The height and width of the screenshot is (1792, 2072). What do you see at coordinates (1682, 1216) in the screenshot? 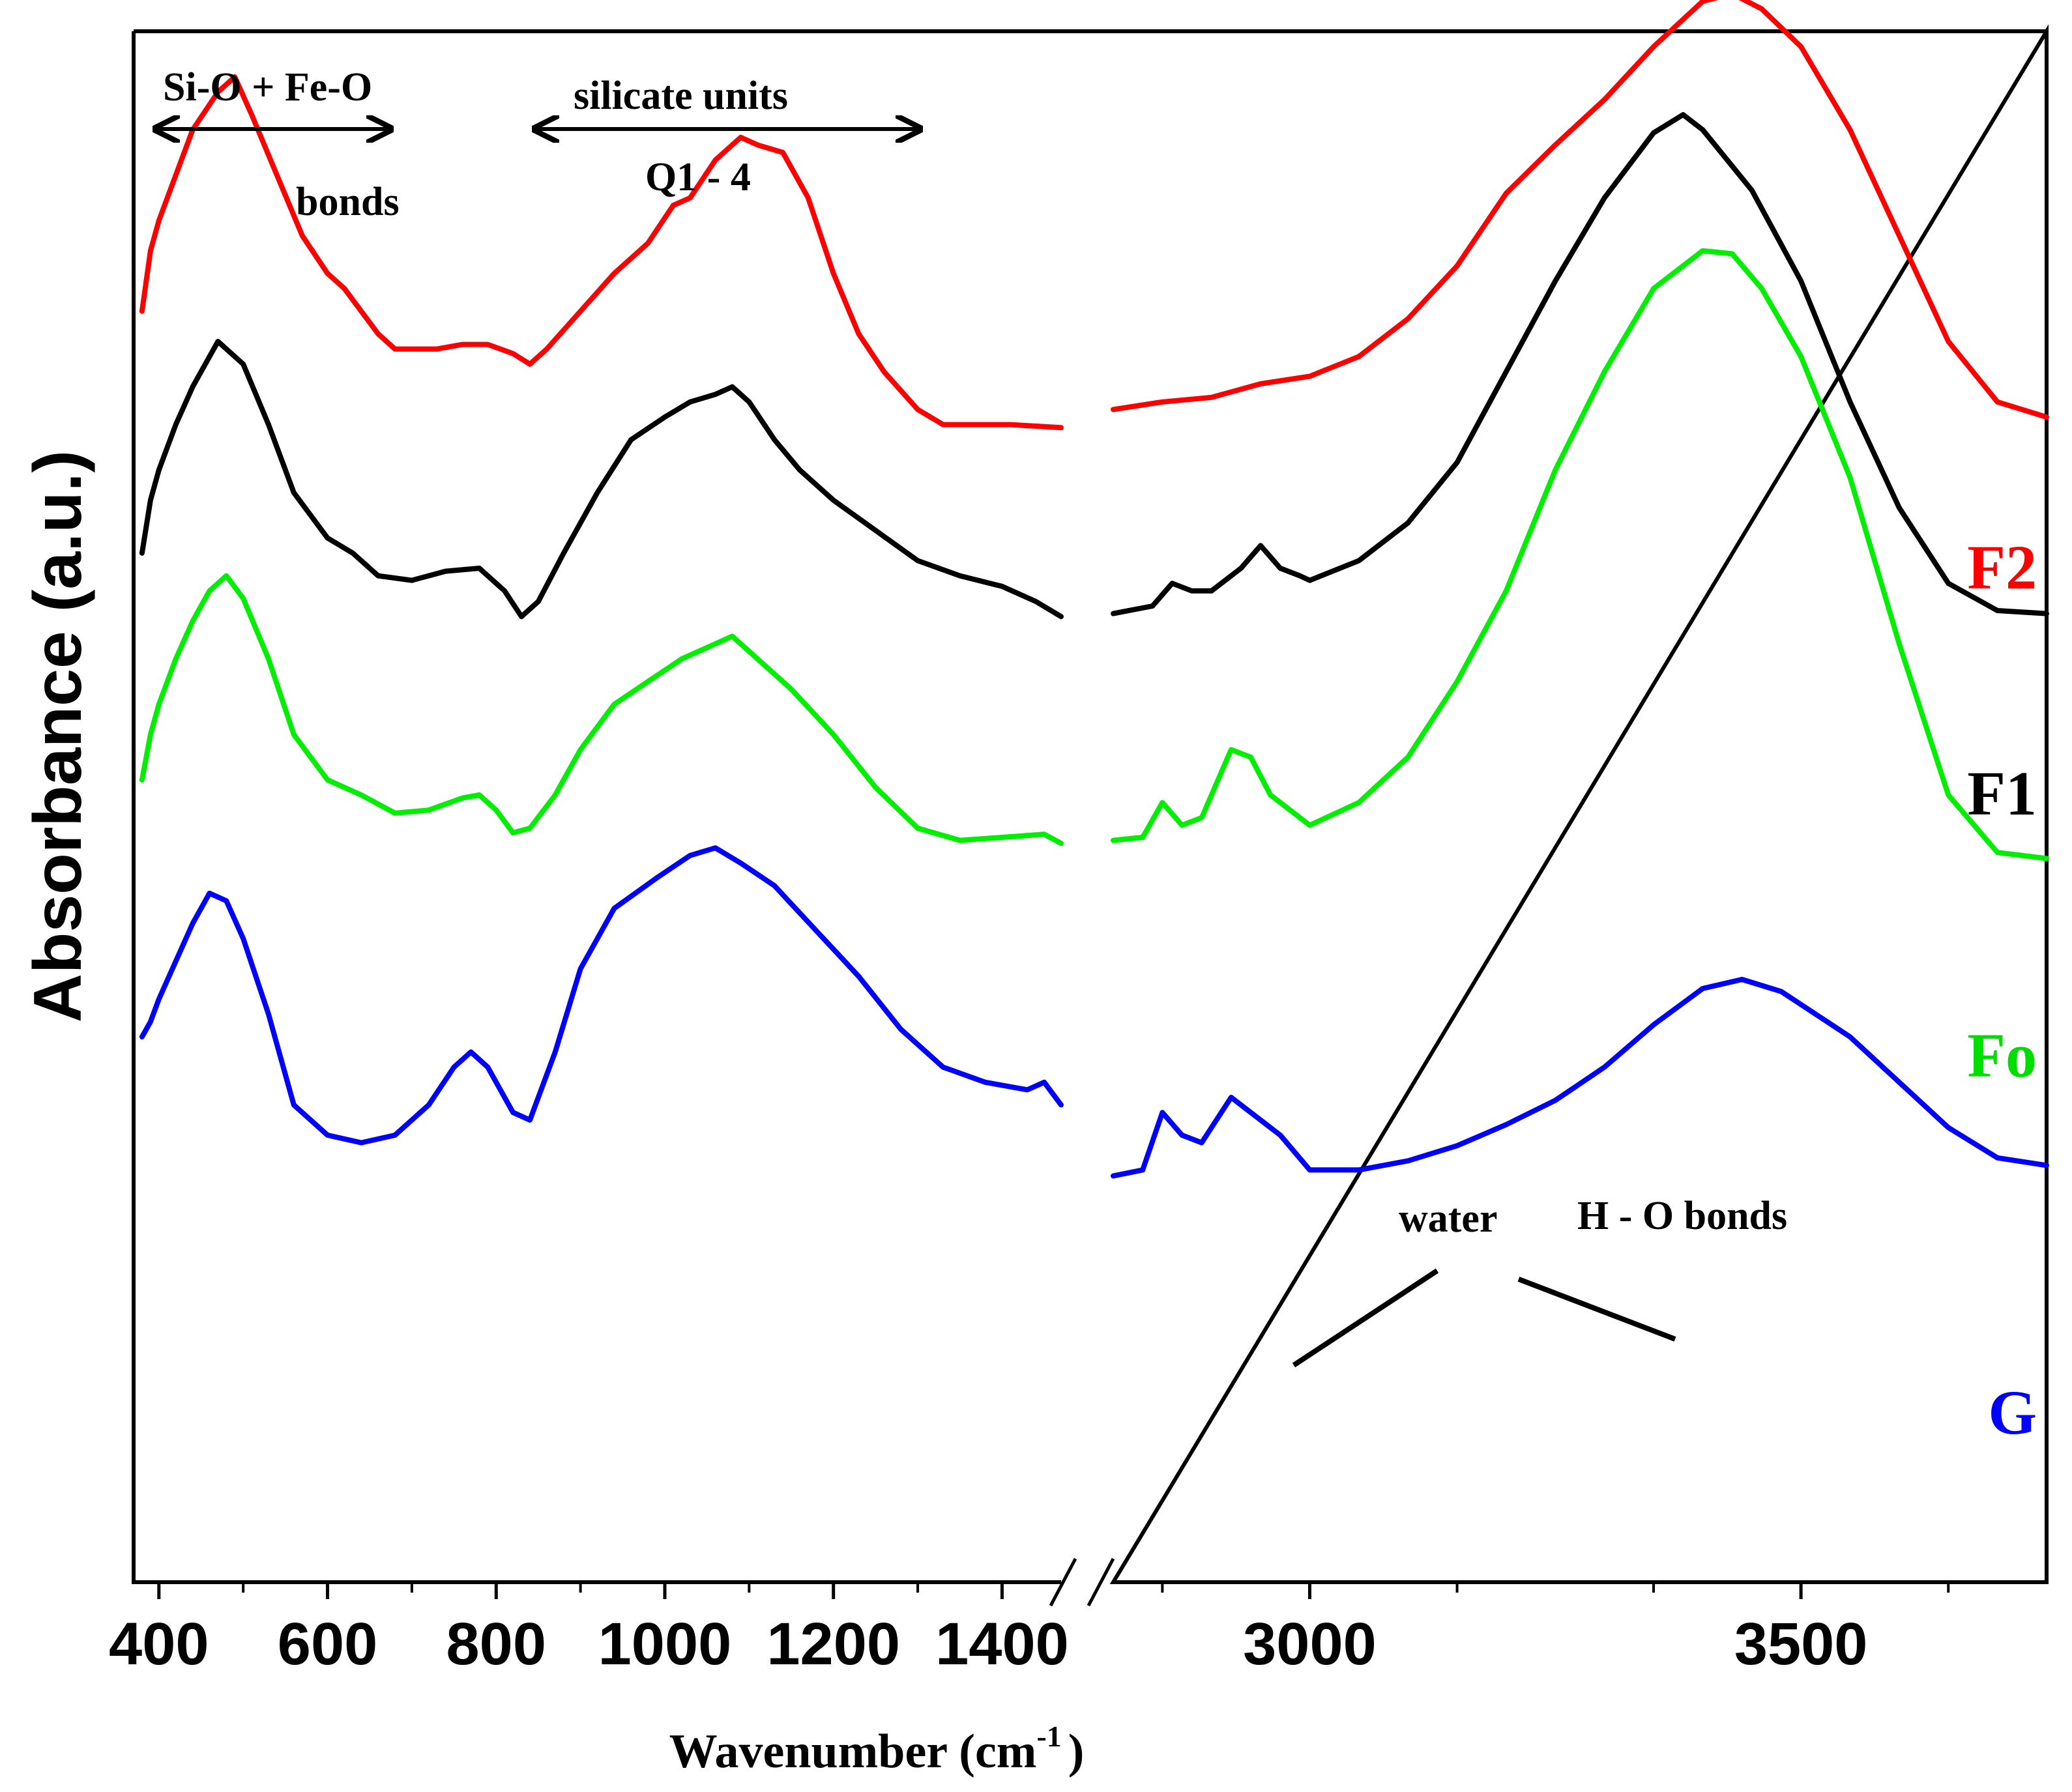
I see `annotation-h-o-bonds: H - O bonds` at bounding box center [1682, 1216].